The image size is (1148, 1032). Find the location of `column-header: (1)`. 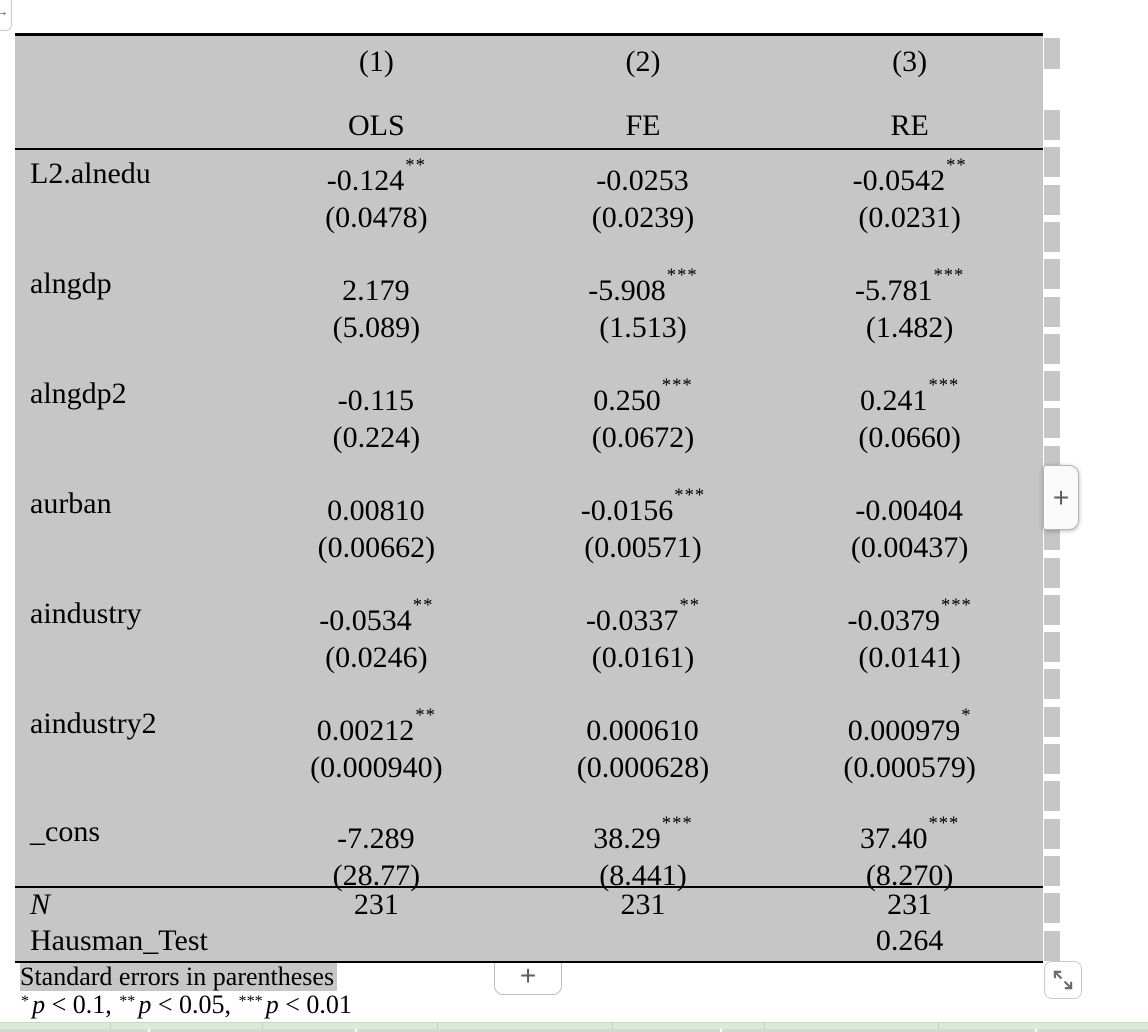

column-header: (1) is located at coordinates (376, 61).